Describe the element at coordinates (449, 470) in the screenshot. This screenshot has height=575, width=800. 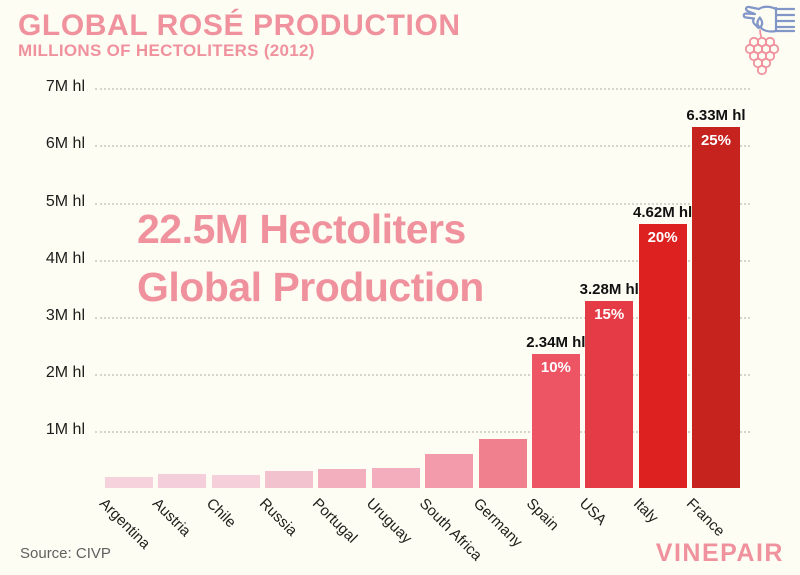
I see `bar-south-africa` at that location.